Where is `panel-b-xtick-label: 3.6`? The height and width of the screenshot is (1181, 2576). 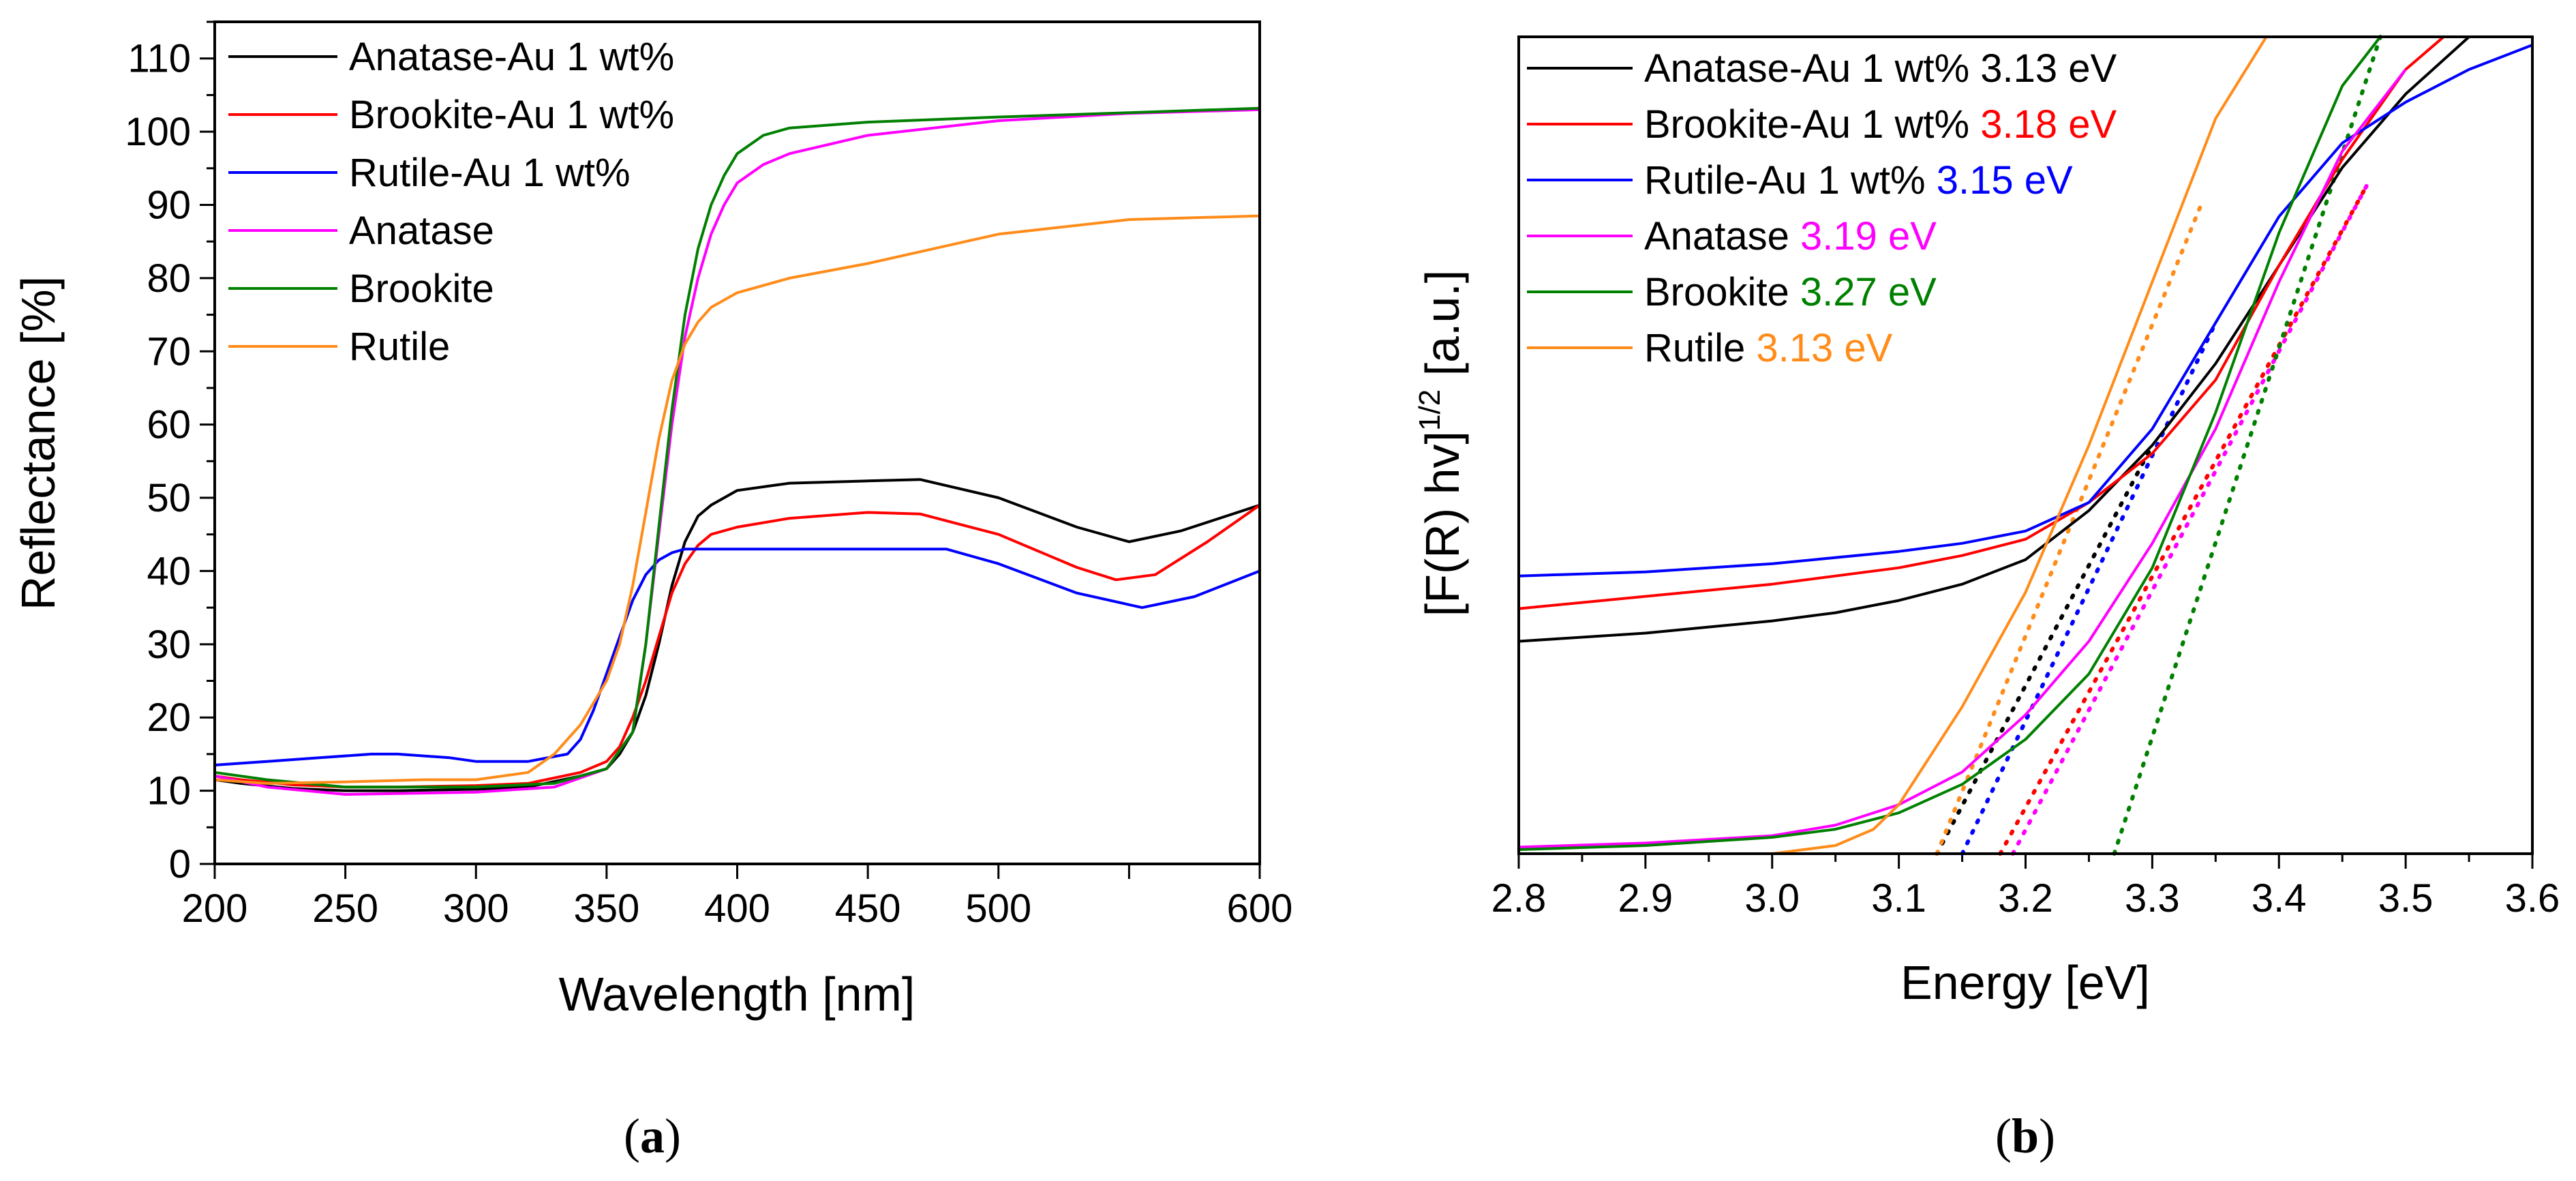
panel-b-xtick-label: 3.6 is located at coordinates (2532, 898).